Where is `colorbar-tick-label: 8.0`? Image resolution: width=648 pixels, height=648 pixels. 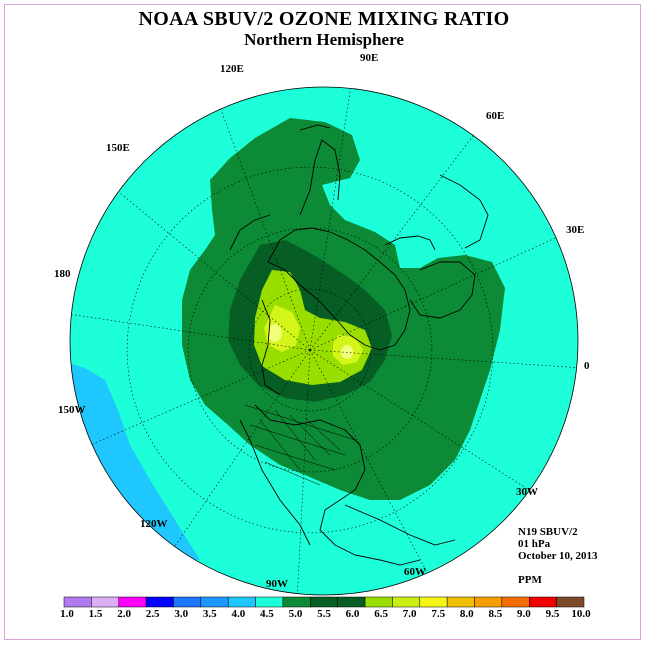 colorbar-tick-label: 8.0 is located at coordinates (466, 614).